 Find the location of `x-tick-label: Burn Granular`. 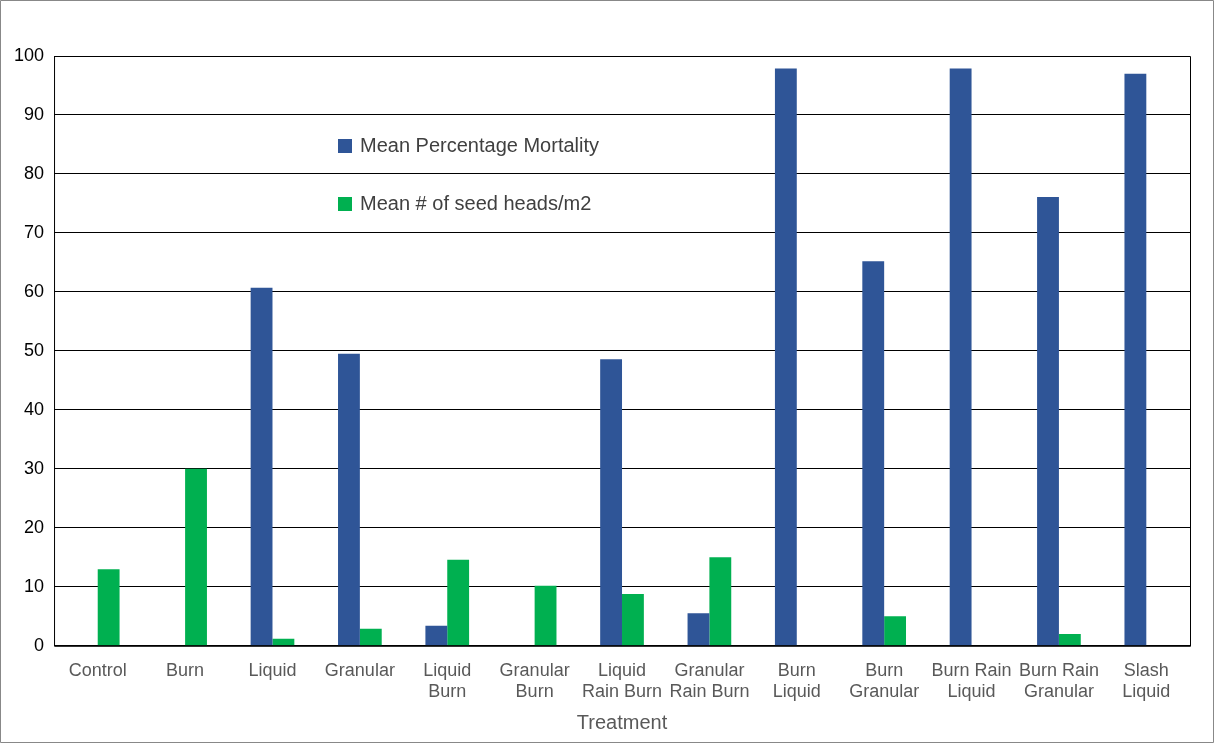

x-tick-label: Burn Granular is located at coordinates (884, 680).